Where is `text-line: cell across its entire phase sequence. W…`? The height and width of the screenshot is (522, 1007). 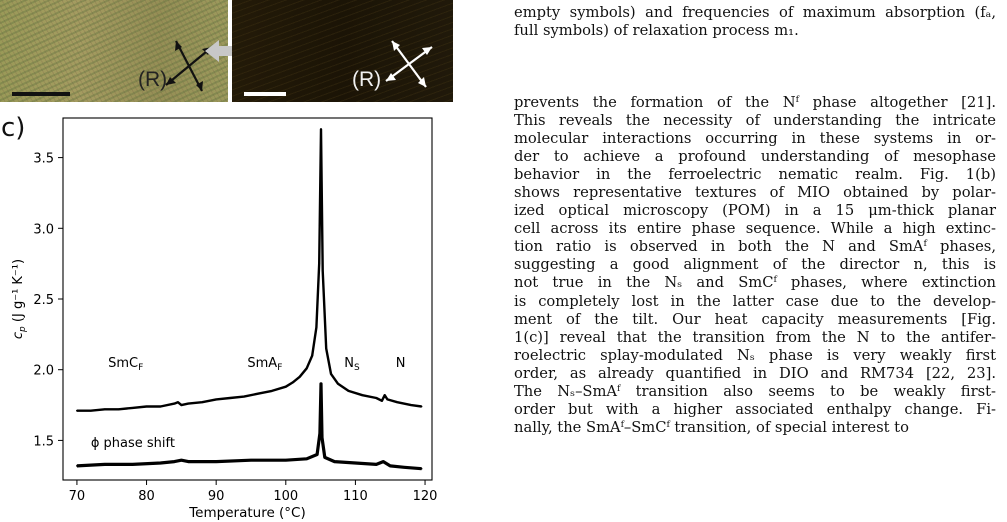 text-line: cell across its entire phase sequence. W… is located at coordinates (755, 229).